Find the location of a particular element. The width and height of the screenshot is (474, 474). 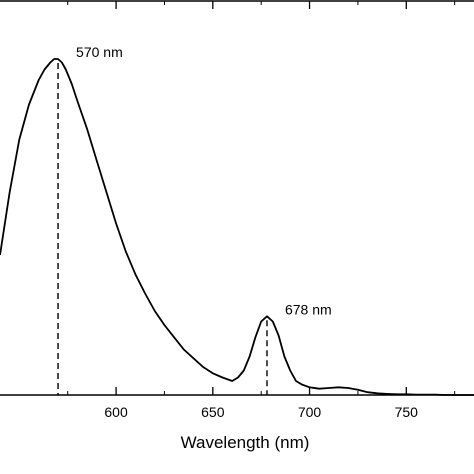

peak-label: 570 nm is located at coordinates (99, 52).